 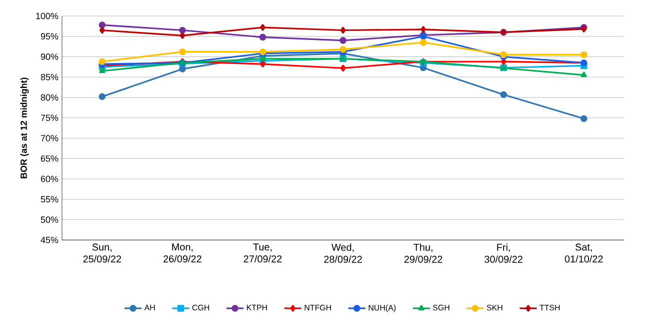 What do you see at coordinates (49, 158) in the screenshot?
I see `y-tick-label: 65%` at bounding box center [49, 158].